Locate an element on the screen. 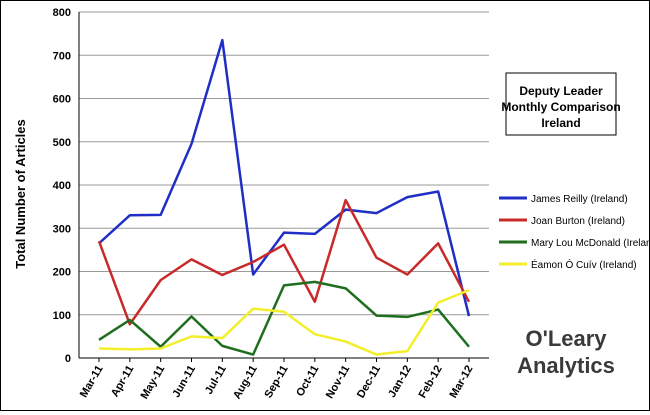 This screenshot has height=415, width=650. y-tick-label: 400 is located at coordinates (62, 186).